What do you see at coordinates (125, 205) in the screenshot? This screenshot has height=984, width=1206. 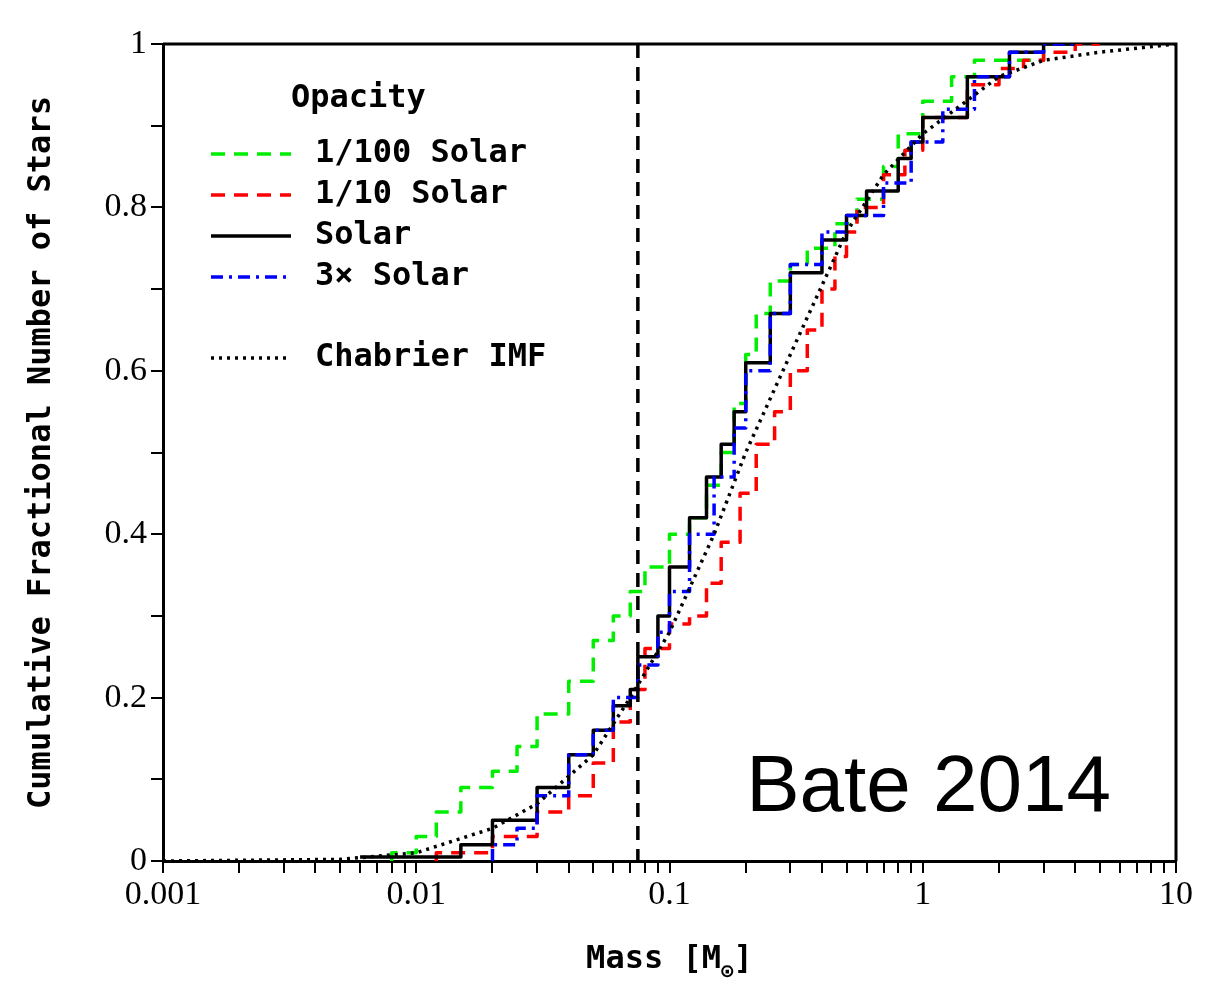 I see `y-tick-label: 0.8` at bounding box center [125, 205].